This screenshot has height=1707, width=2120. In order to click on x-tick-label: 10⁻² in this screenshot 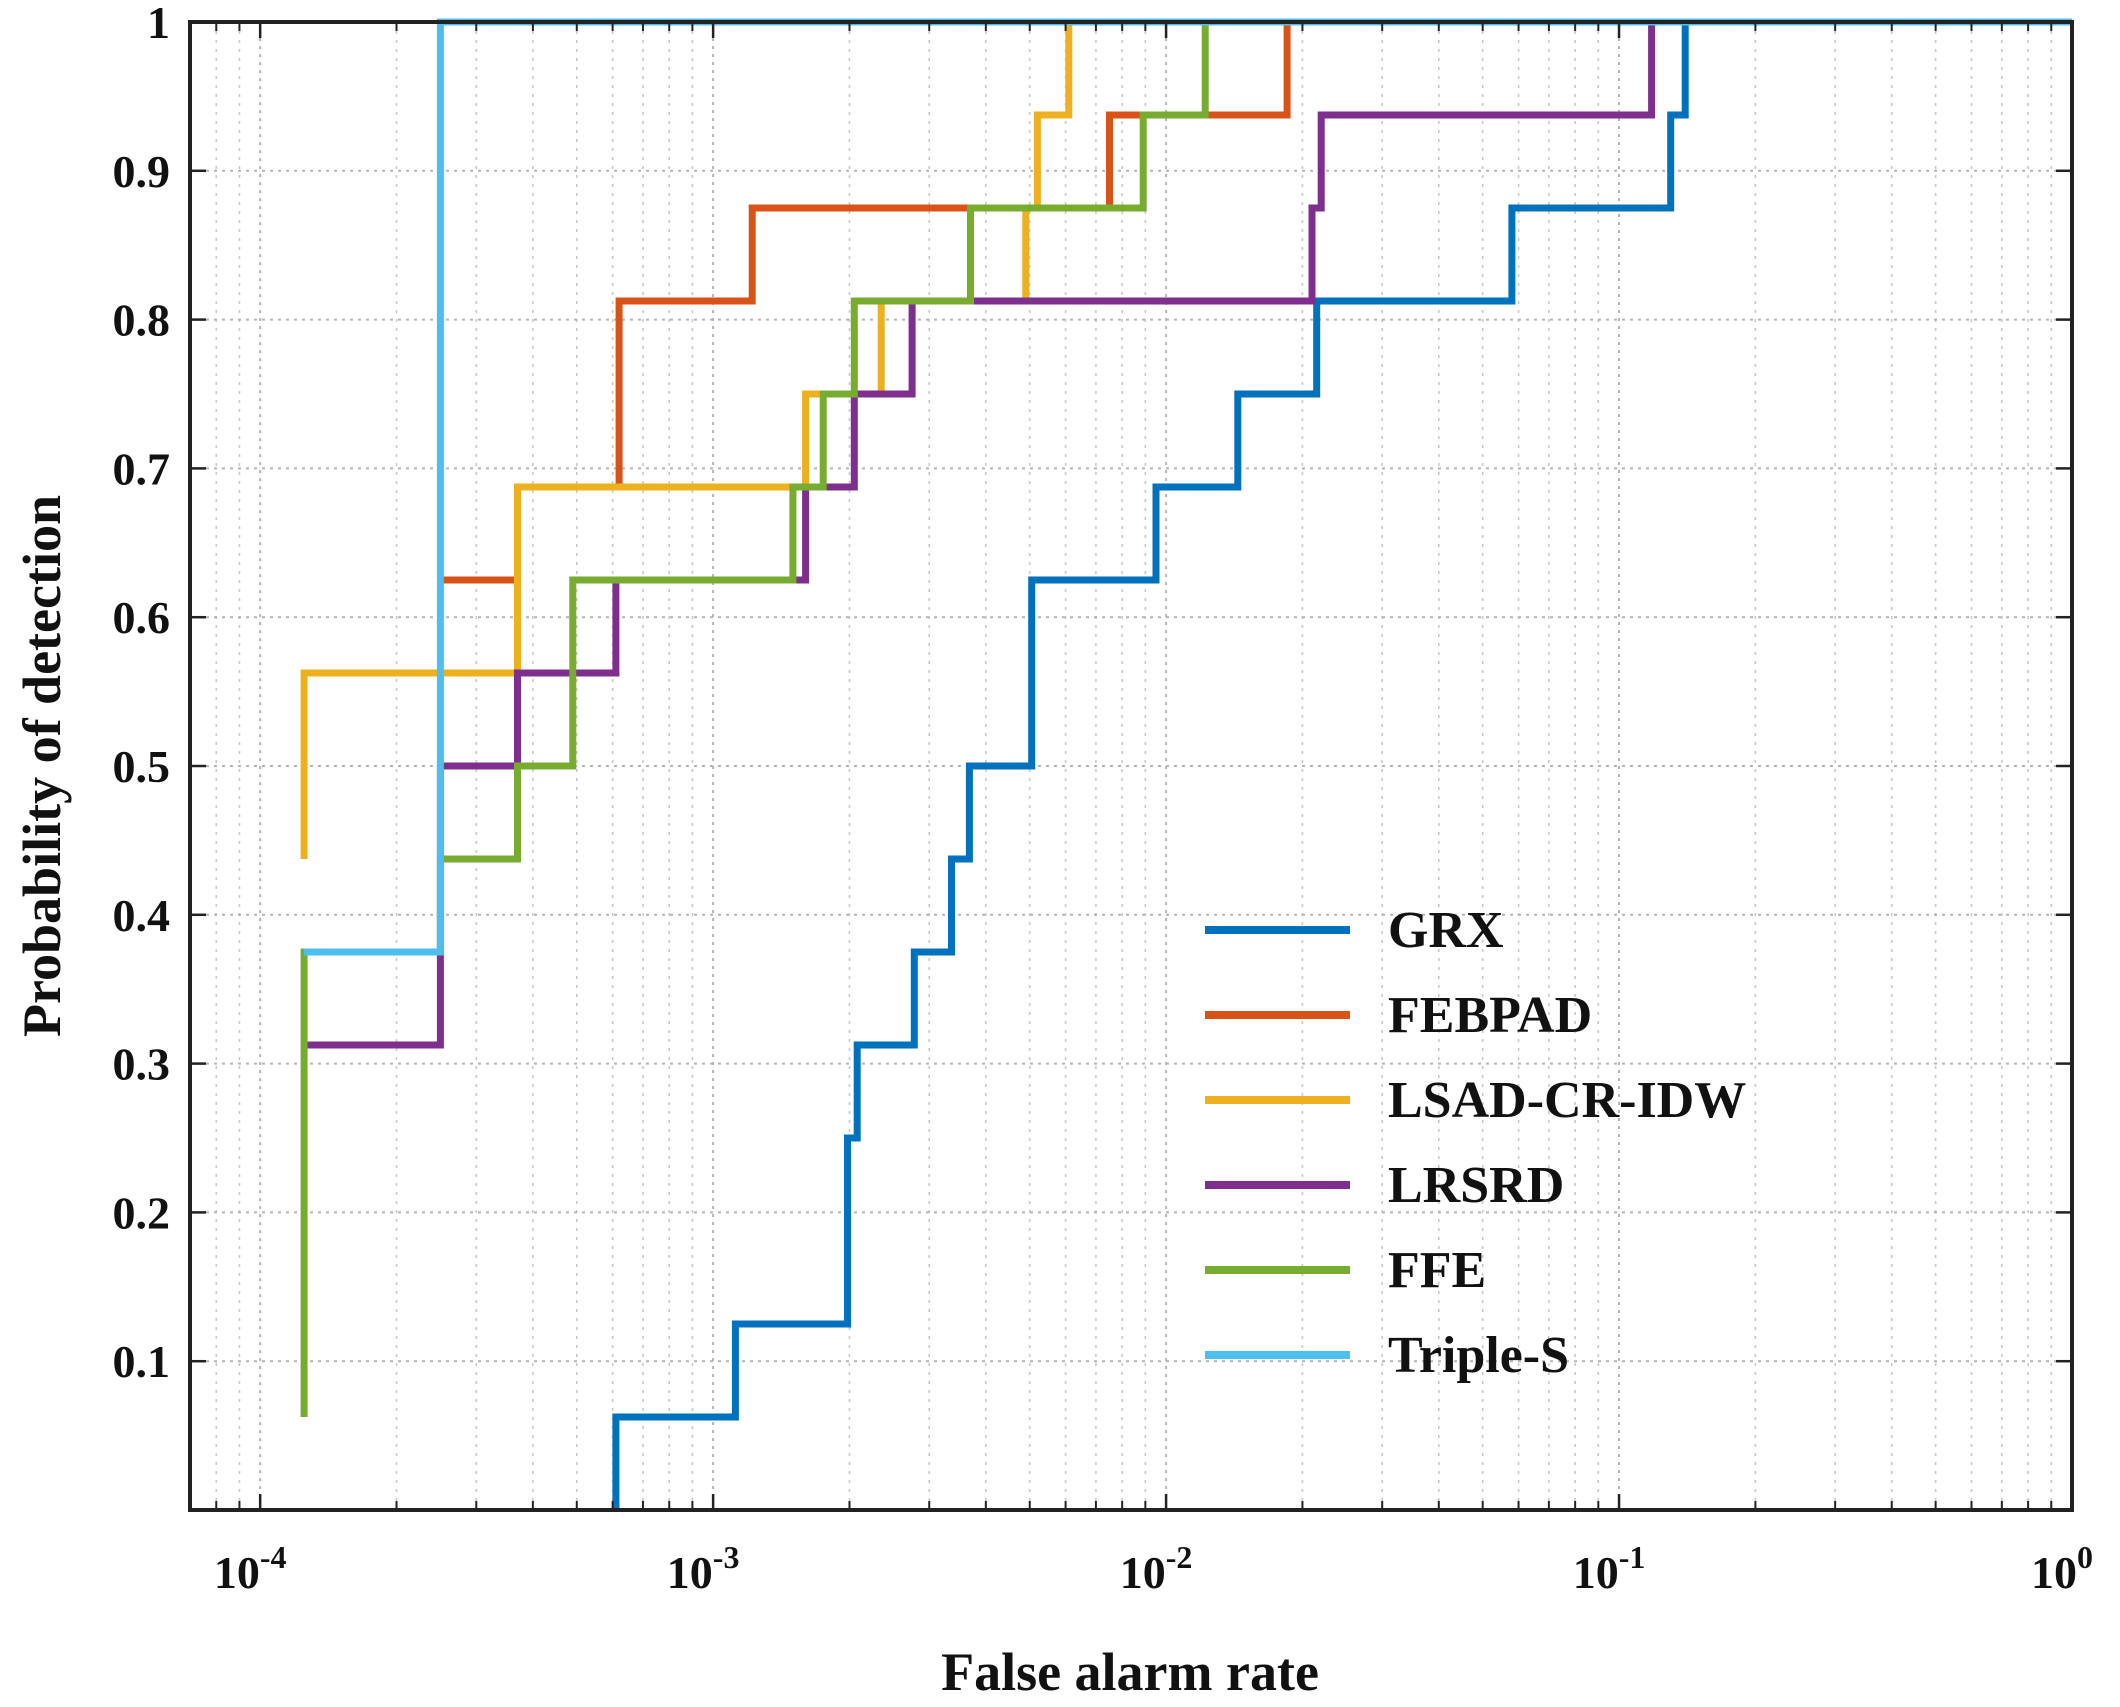, I will do `click(1156, 1568)`.